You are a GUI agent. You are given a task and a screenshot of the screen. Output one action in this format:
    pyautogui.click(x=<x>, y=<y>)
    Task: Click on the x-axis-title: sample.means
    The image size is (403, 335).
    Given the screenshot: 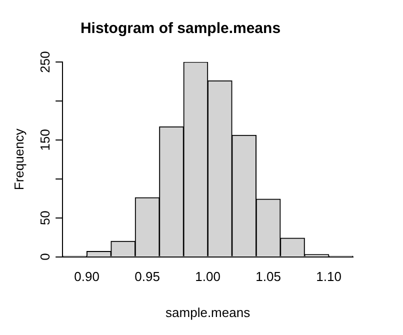 What is the action you would take?
    pyautogui.click(x=208, y=312)
    